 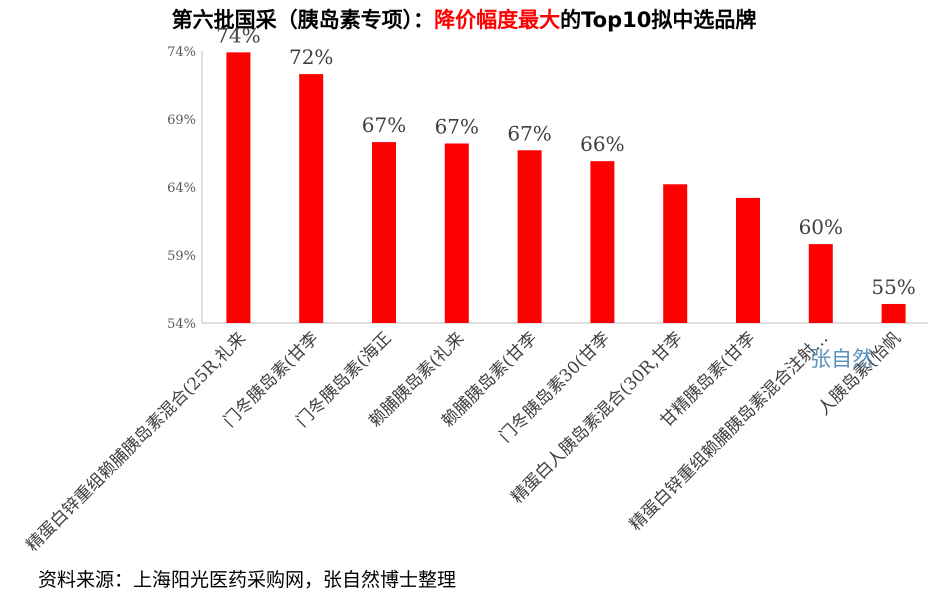 What do you see at coordinates (247, 580) in the screenshot?
I see `source-note: 资料来源：上海阳光医药采购网，张自然博士整理` at bounding box center [247, 580].